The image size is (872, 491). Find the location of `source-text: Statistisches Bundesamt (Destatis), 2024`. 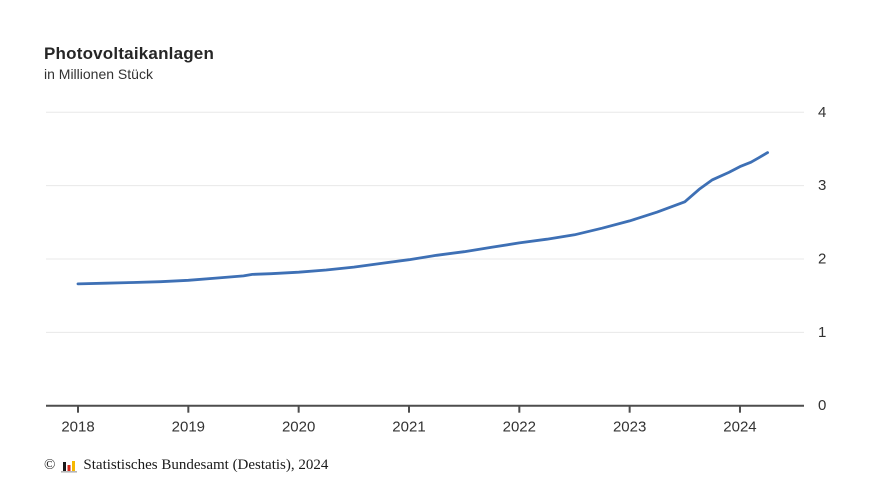

source-text: Statistisches Bundesamt (Destatis), 2024 is located at coordinates (206, 465).